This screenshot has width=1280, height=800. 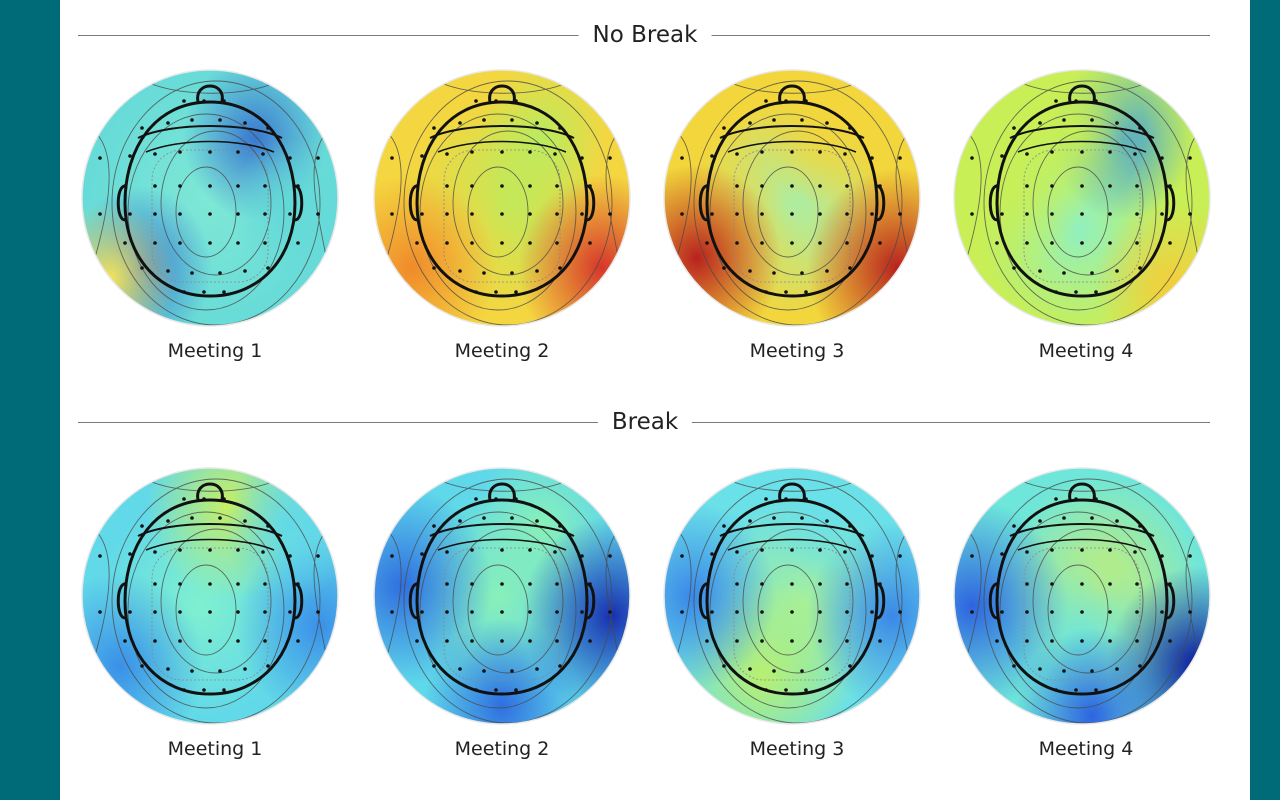 I want to click on heatmap-blob, so click(x=284, y=208).